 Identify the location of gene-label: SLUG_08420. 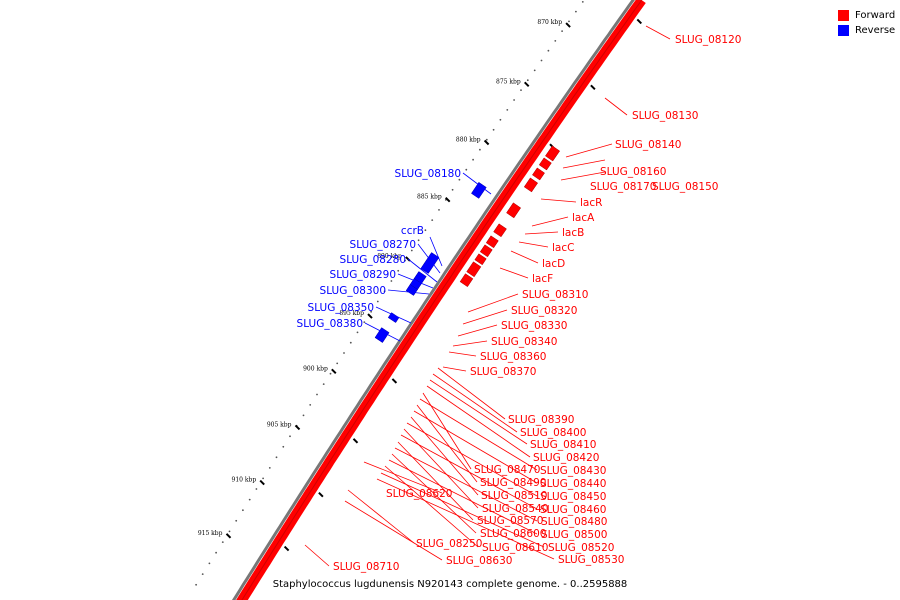
(566, 458).